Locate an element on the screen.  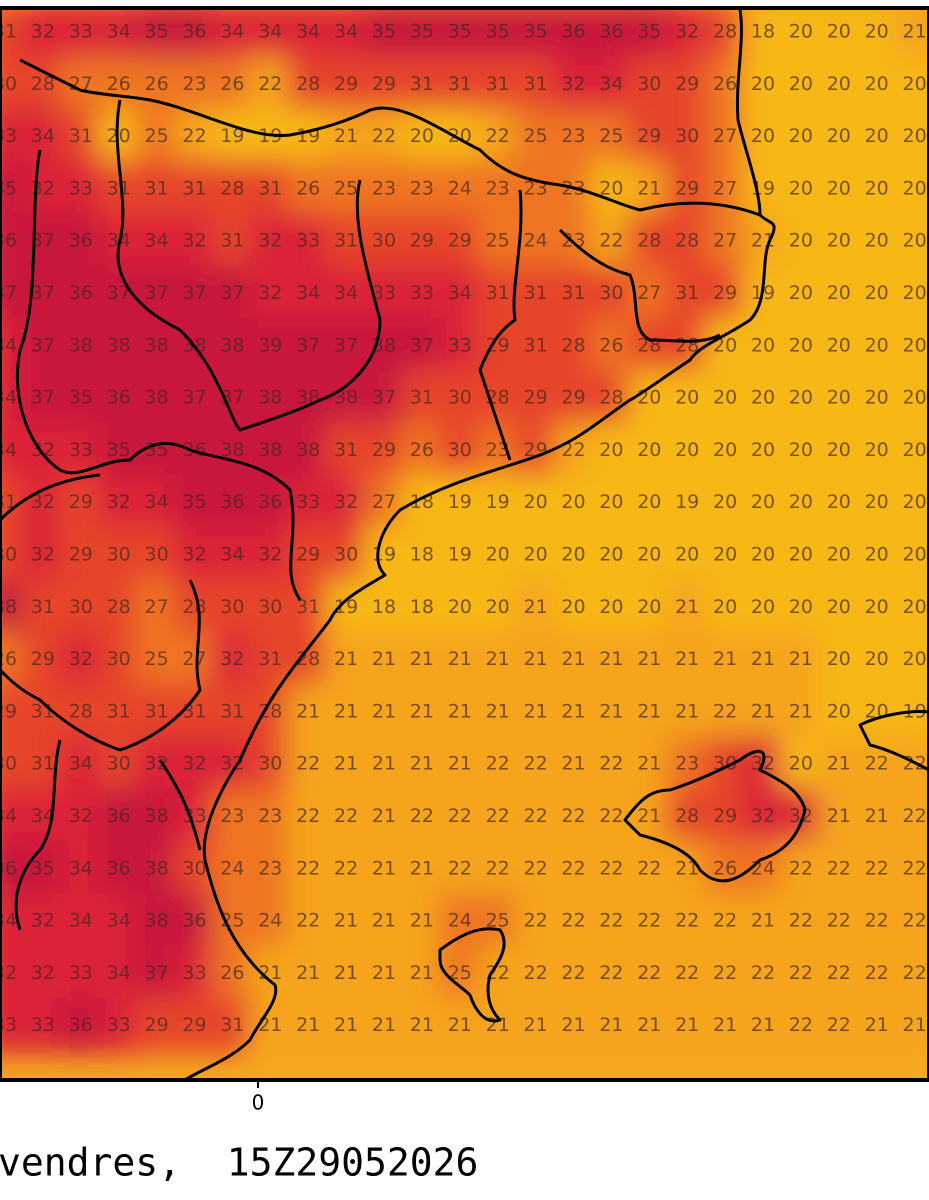
cell-value: 19 is located at coordinates (687, 502).